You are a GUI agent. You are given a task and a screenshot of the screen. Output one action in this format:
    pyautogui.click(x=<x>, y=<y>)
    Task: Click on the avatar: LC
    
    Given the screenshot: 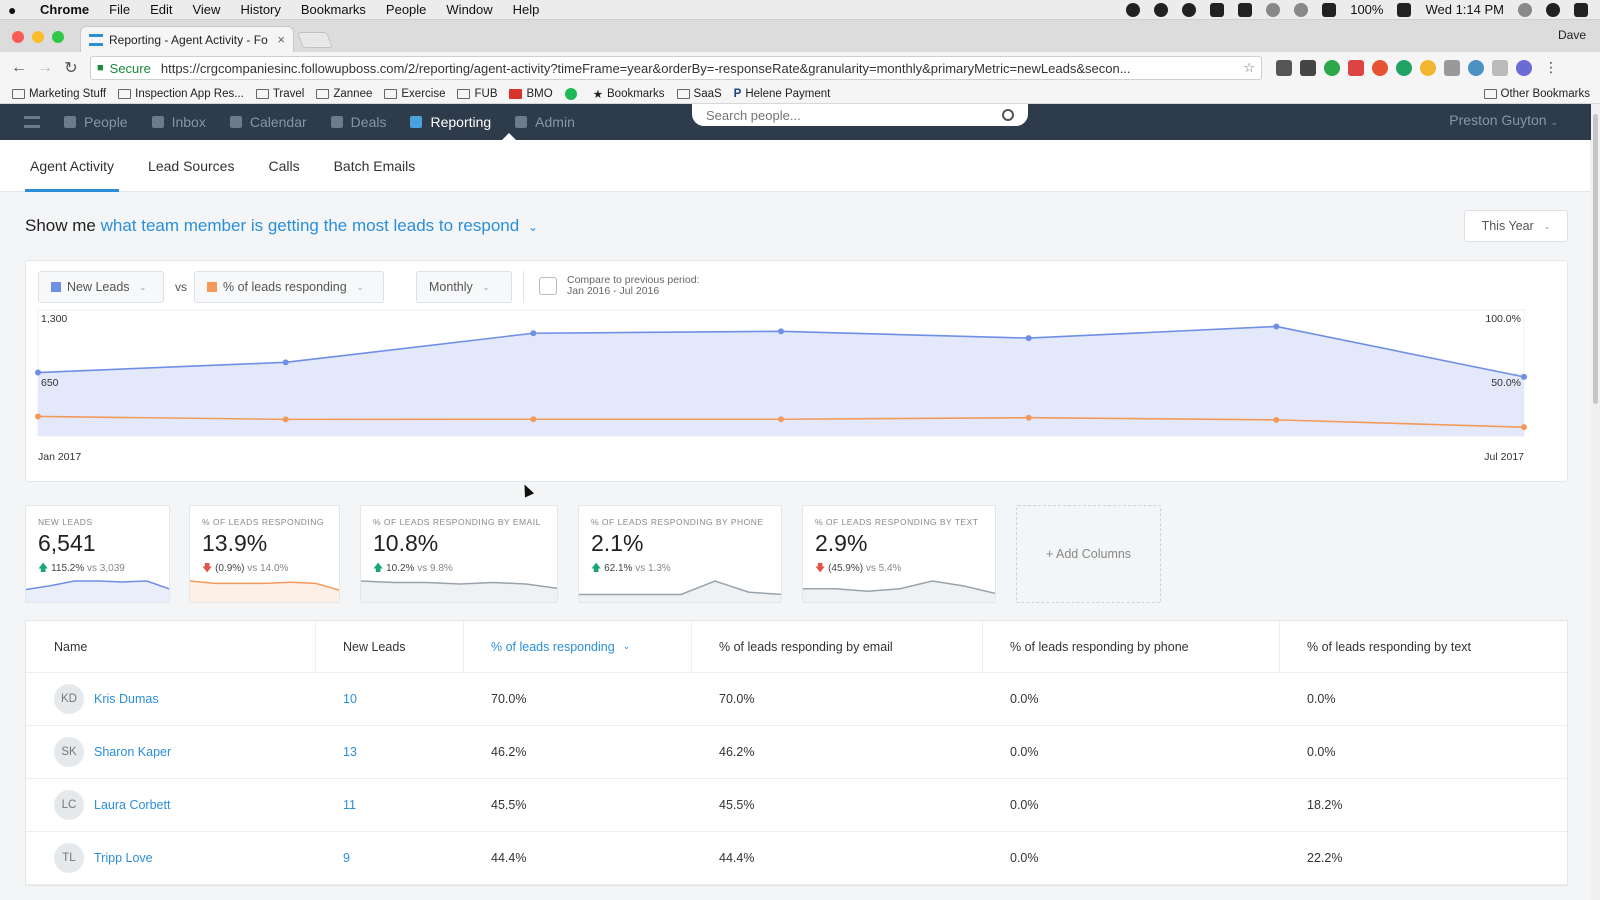 What is the action you would take?
    pyautogui.click(x=69, y=805)
    